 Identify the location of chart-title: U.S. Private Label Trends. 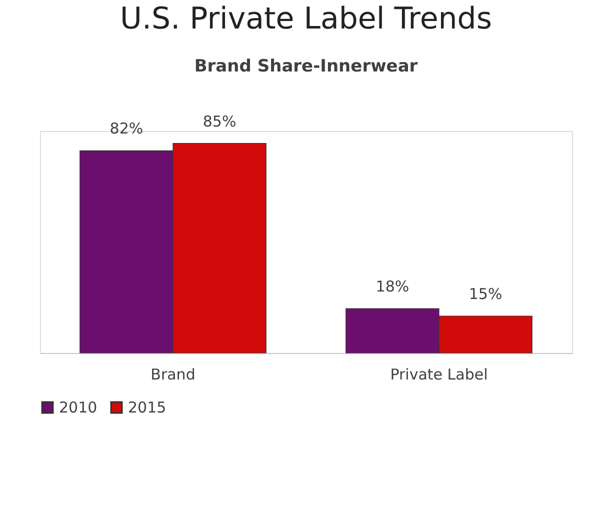
(306, 18).